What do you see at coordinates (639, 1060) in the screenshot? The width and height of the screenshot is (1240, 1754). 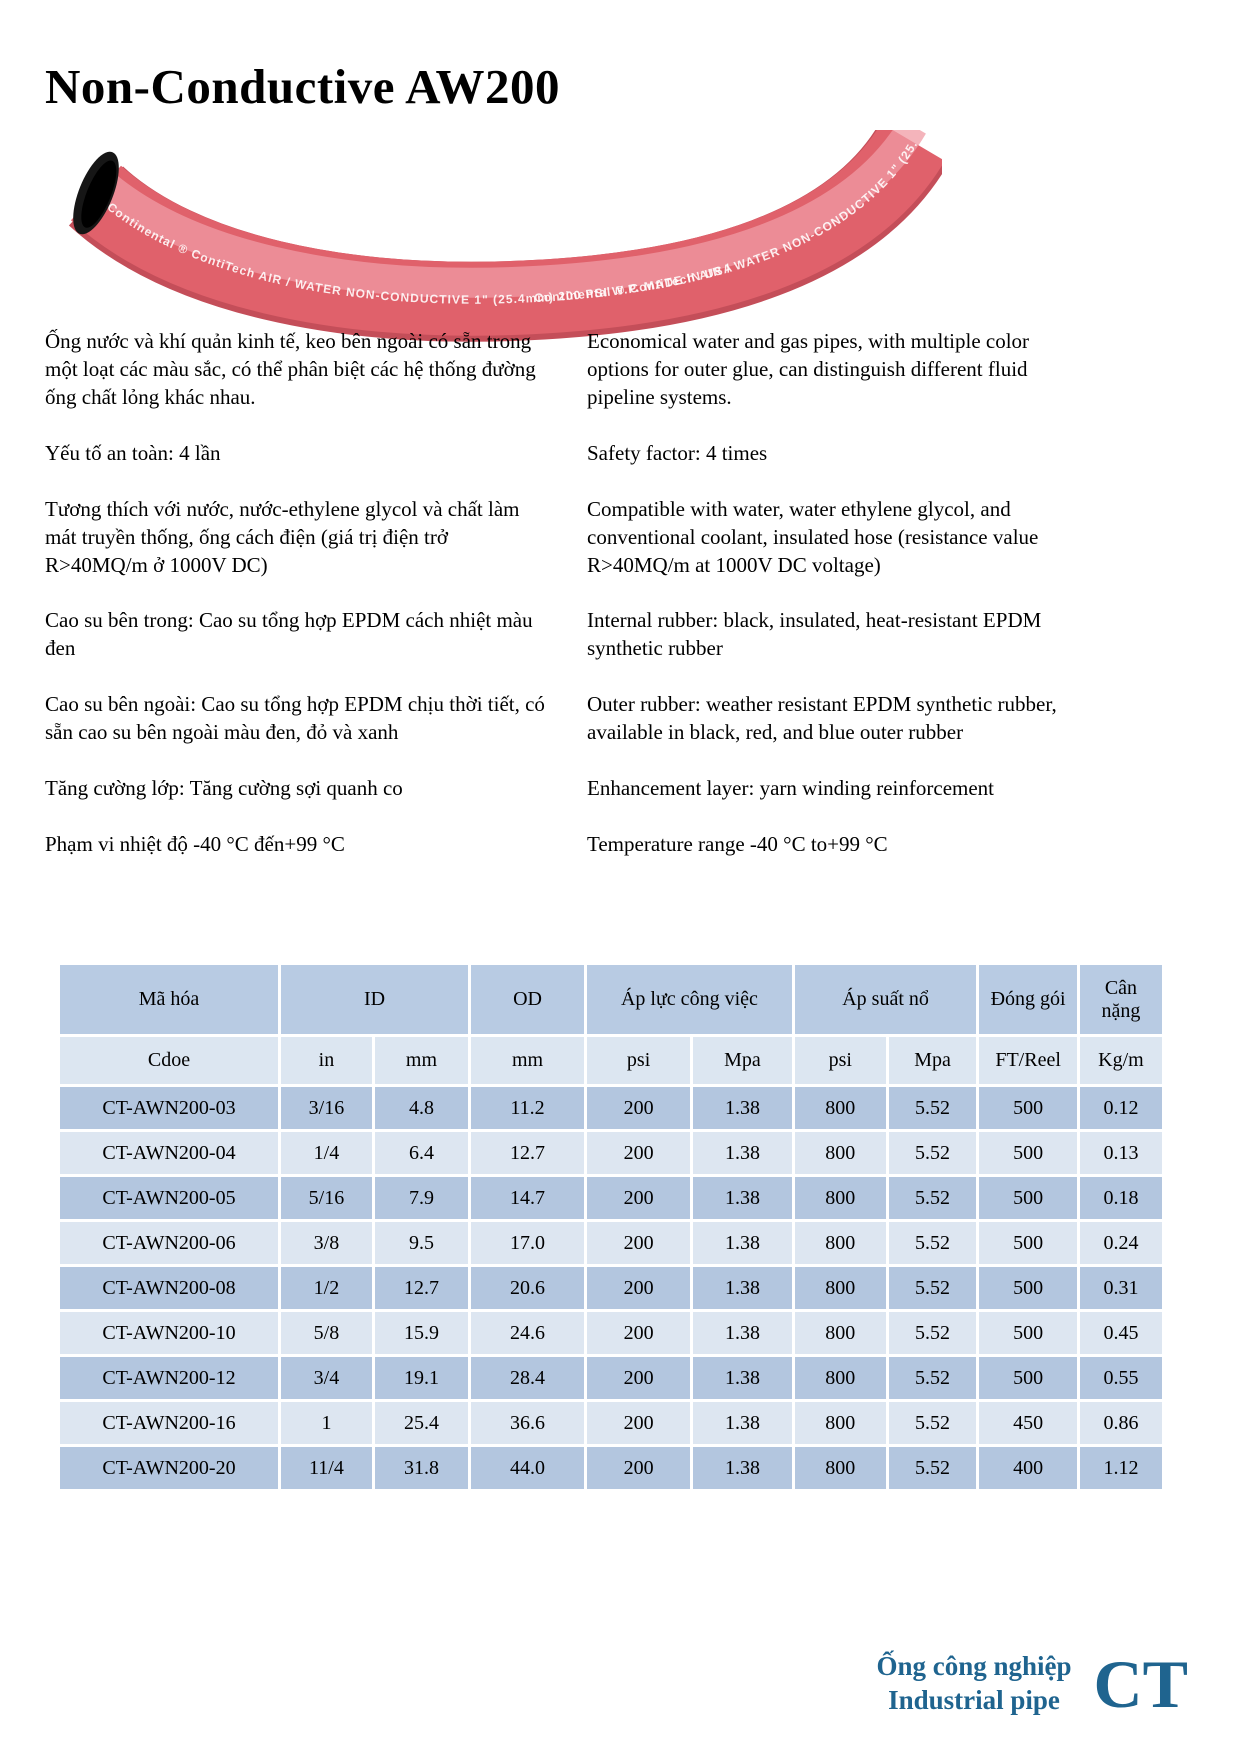 I see `unit-wp-psi: psi` at bounding box center [639, 1060].